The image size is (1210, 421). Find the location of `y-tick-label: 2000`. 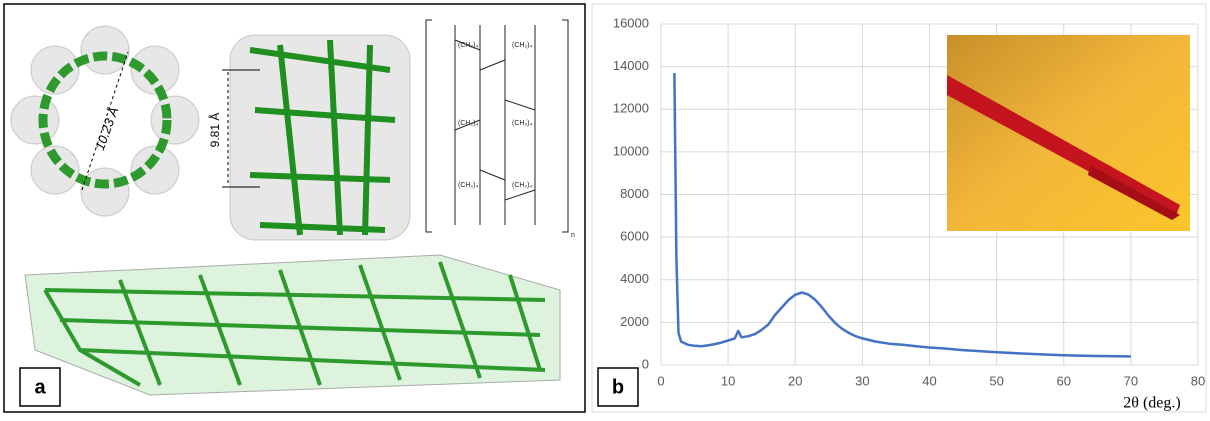

y-tick-label: 2000 is located at coordinates (634, 321).